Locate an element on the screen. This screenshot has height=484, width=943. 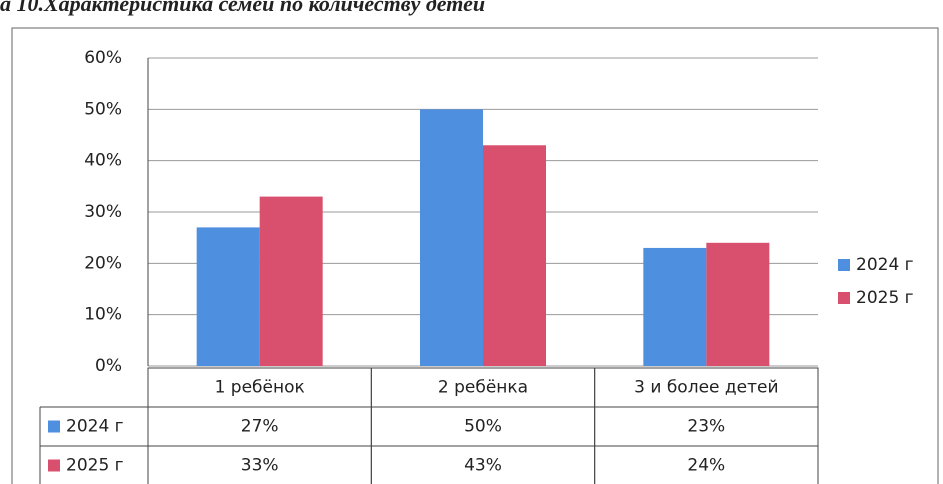
table-value: 24% is located at coordinates (706, 466).